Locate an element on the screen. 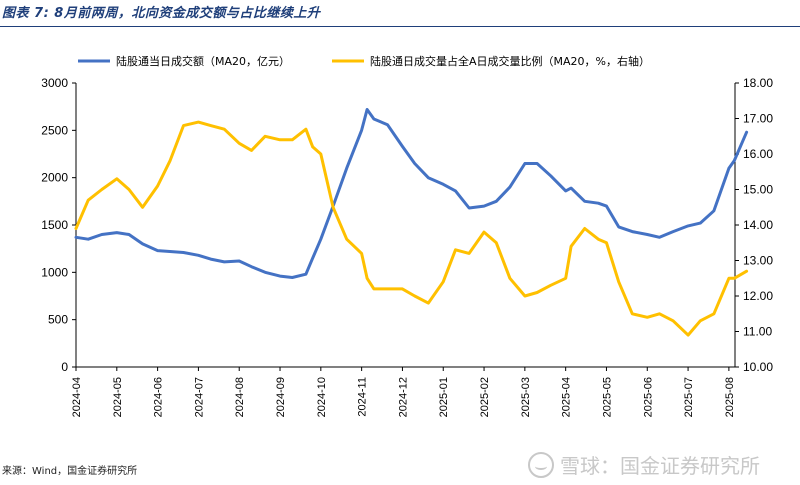 This screenshot has height=485, width=800. x-tick-label: 2024-09 is located at coordinates (281, 397).